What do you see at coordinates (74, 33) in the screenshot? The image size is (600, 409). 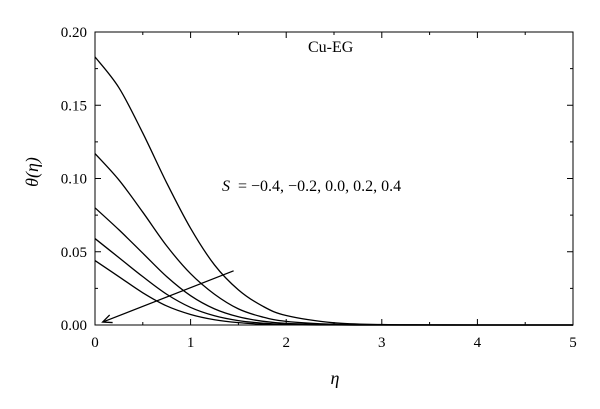 I see `y-tick-label: 0.20` at bounding box center [74, 33].